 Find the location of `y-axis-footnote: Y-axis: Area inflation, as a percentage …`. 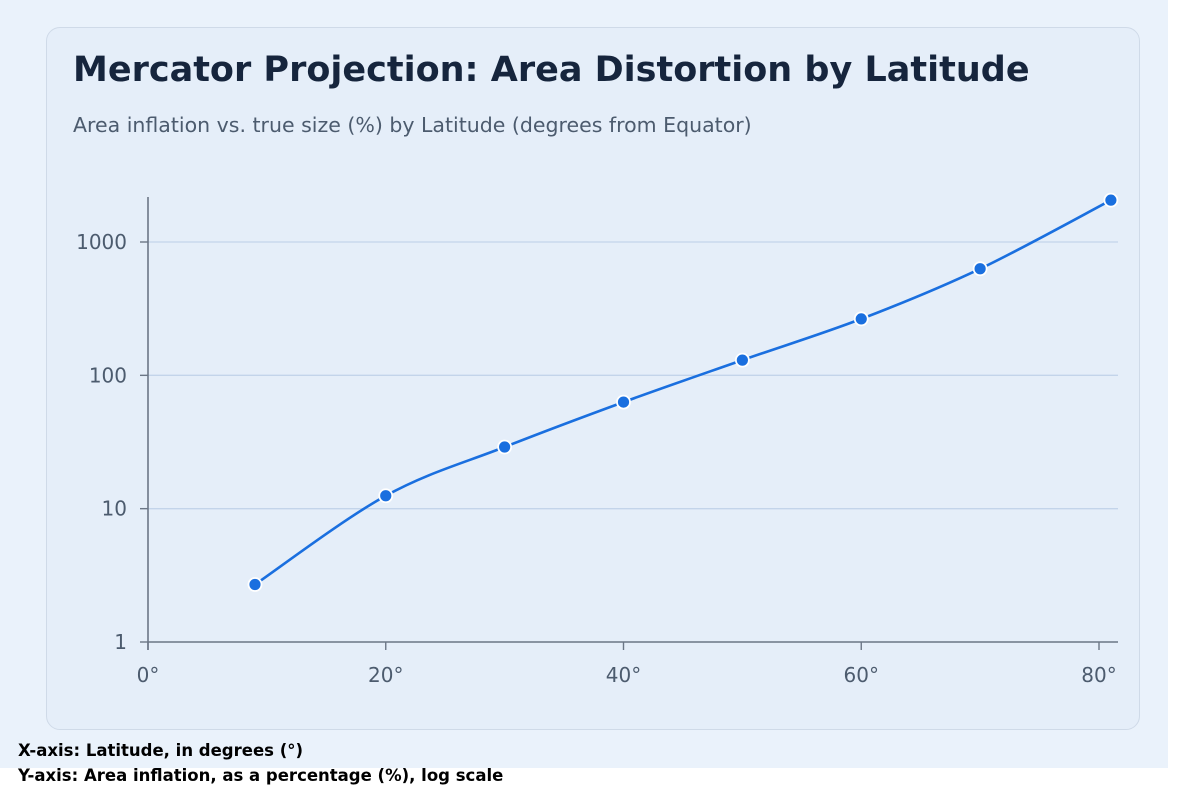

y-axis-footnote: Y-axis: Area inflation, as a percentage … is located at coordinates (261, 775).